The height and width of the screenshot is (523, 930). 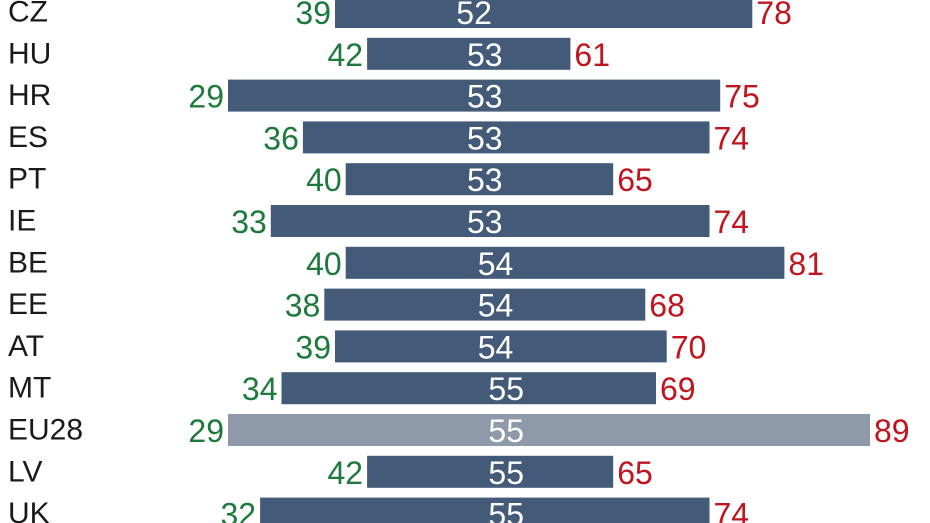 I want to click on chart-row: HR 29 75 53, so click(x=384, y=97).